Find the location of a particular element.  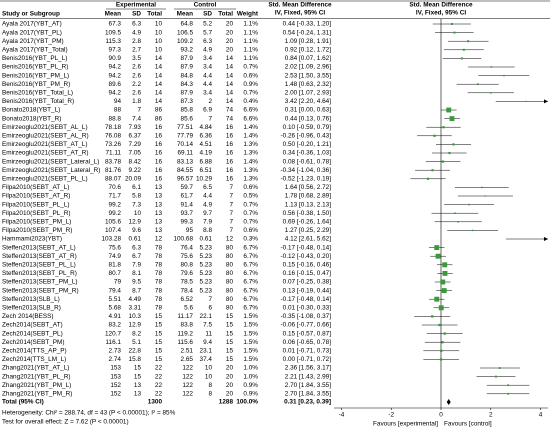

study-label: Steffen2013(SEBT_PL_L) is located at coordinates (39, 264).